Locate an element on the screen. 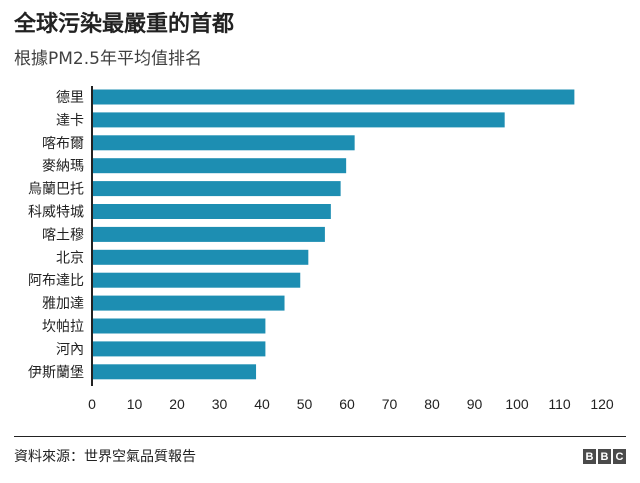 The width and height of the screenshot is (640, 483). category-label: 雅加達 is located at coordinates (63, 304).